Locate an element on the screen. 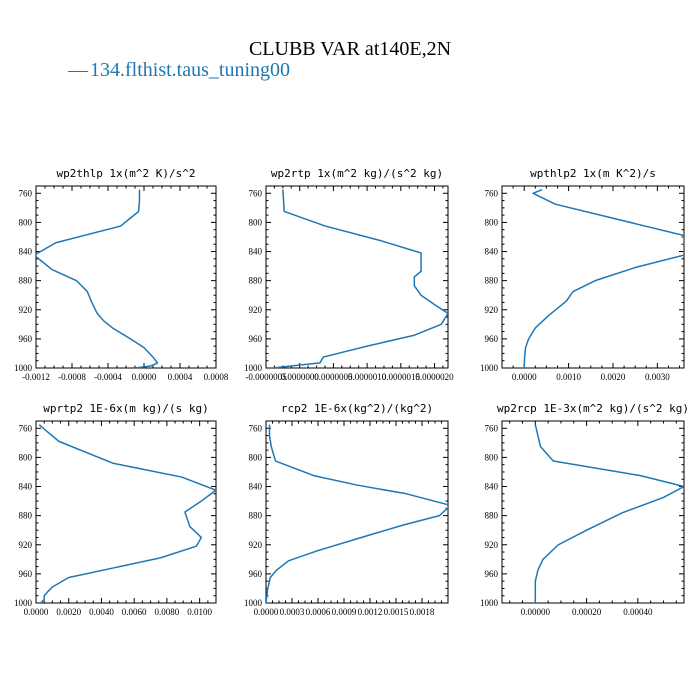 This screenshot has width=700, height=700. x-tick-label: 0.0000010 is located at coordinates (367, 377).